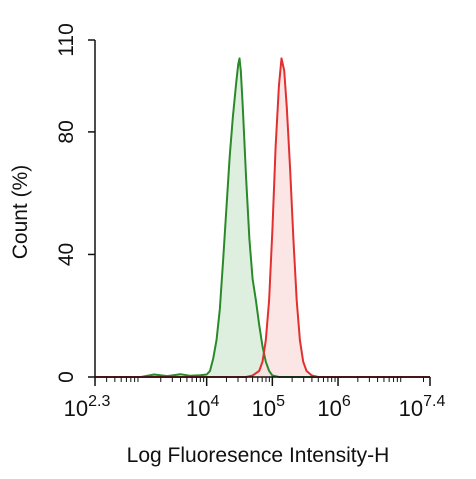 The height and width of the screenshot is (479, 476). Describe the element at coordinates (20, 212) in the screenshot. I see `y-axis-title: Count (%)` at that location.